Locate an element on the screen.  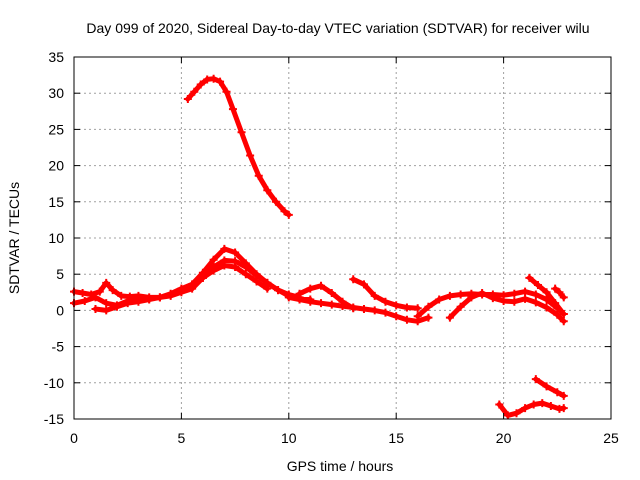
x-tick-label: 10 is located at coordinates (289, 438).